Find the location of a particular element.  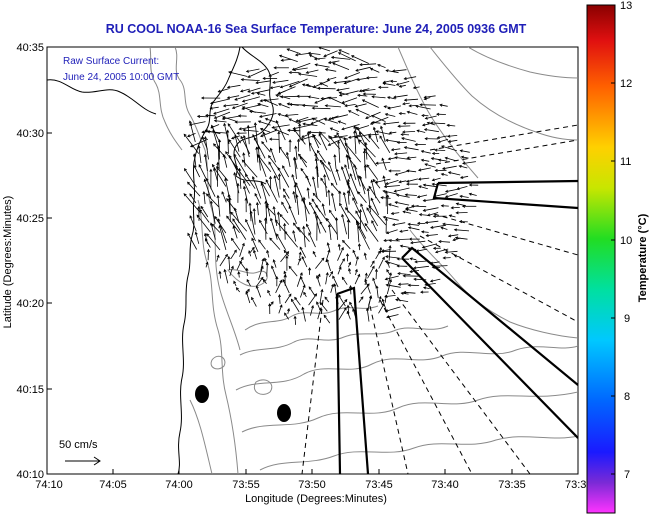

cb-tick-label: 13 is located at coordinates (626, 6).